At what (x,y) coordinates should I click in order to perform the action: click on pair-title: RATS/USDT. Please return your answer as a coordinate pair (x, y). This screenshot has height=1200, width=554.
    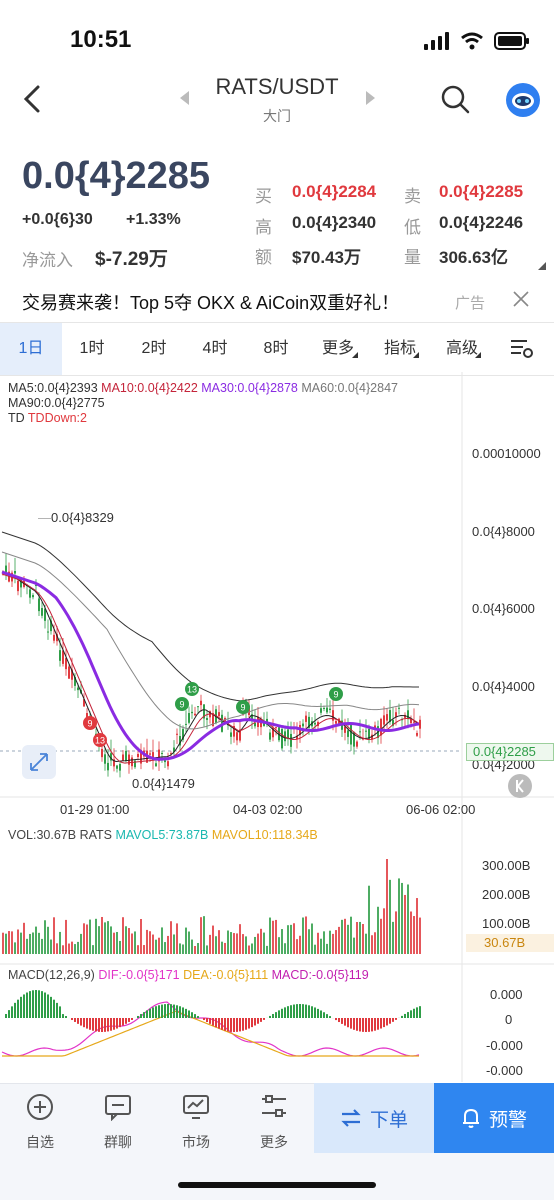
    Looking at the image, I should click on (277, 86).